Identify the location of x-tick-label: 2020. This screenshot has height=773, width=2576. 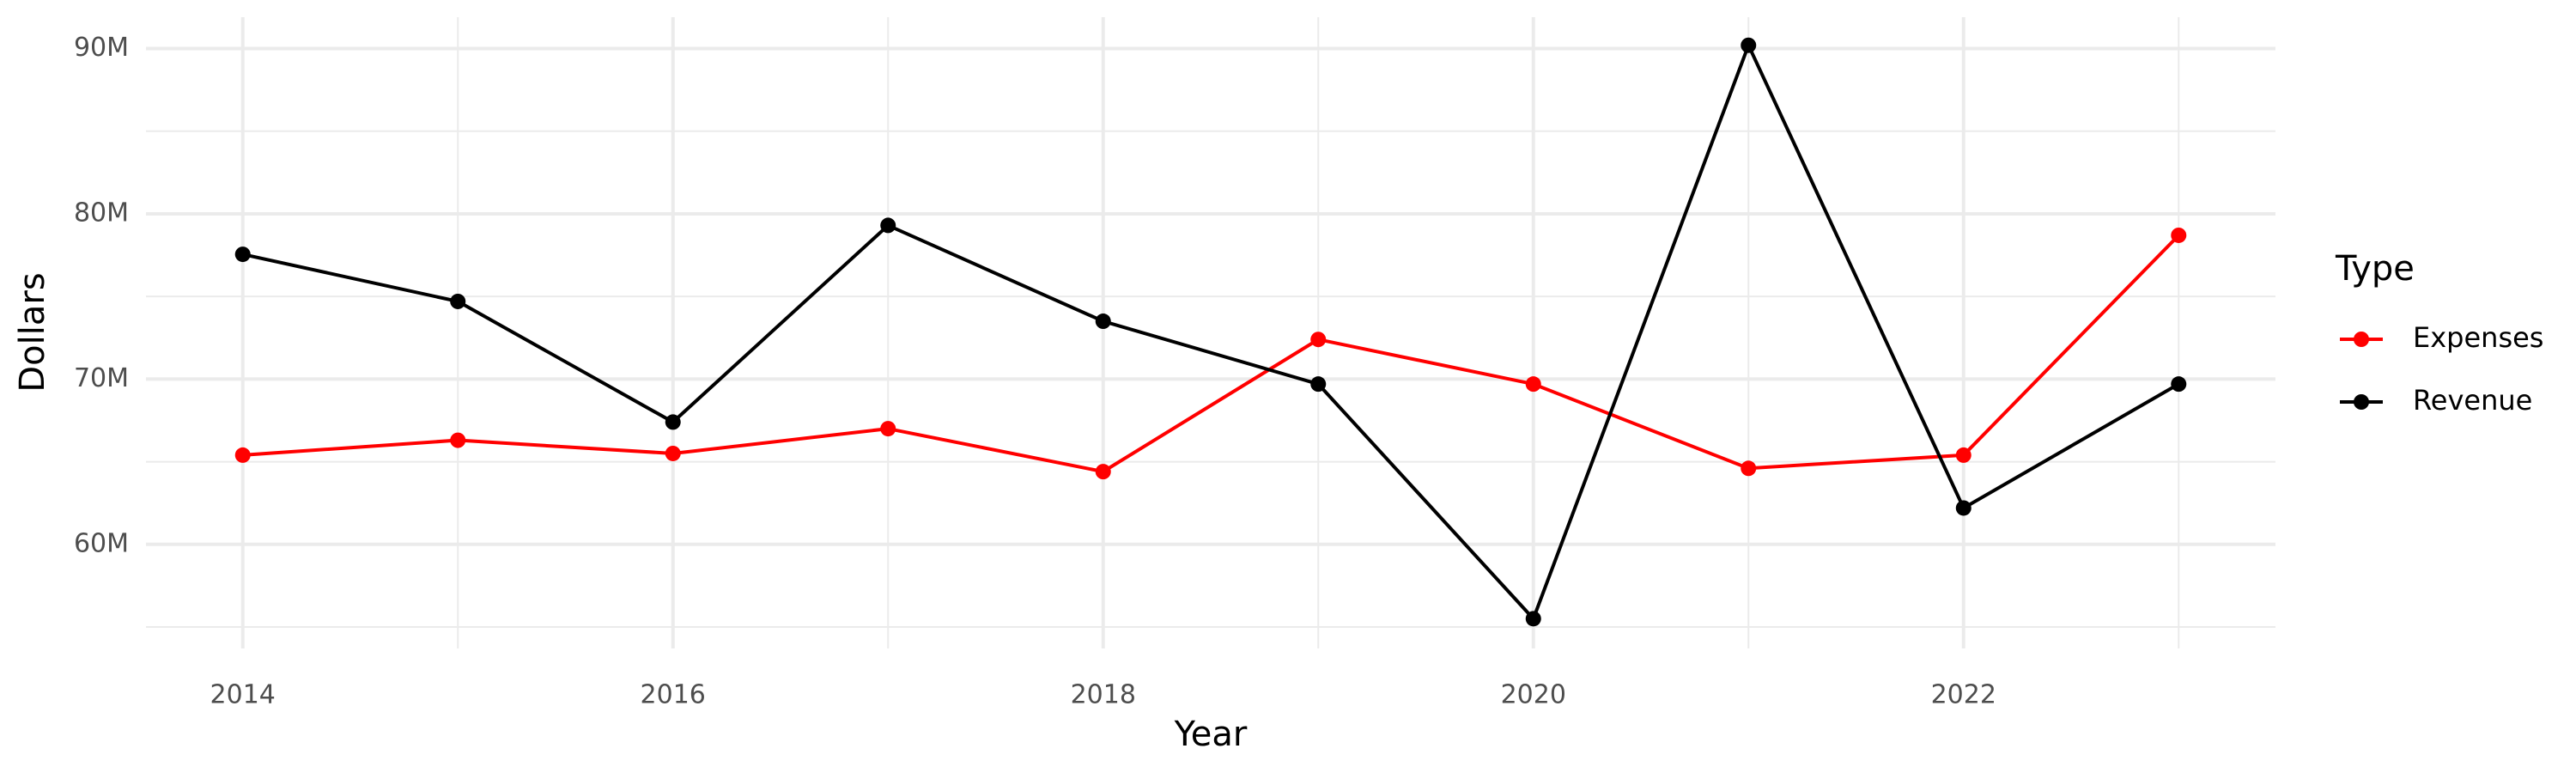
(1533, 695).